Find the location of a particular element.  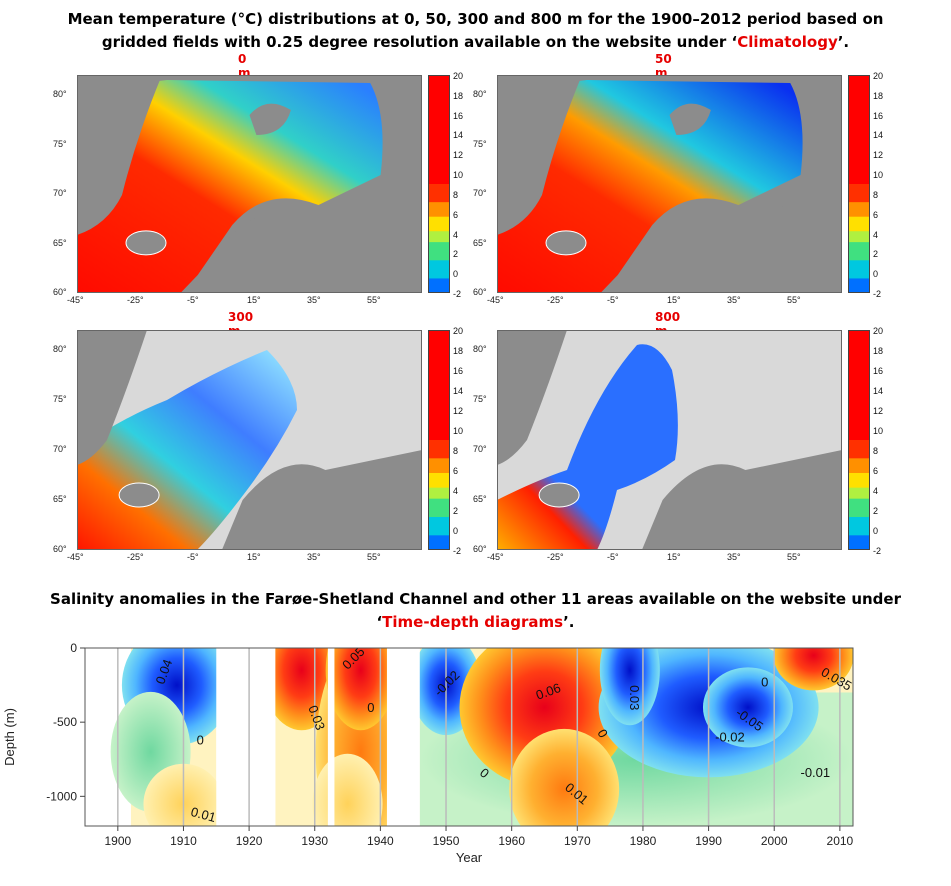

y-axis-label: Depth (m) is located at coordinates (9, 737).